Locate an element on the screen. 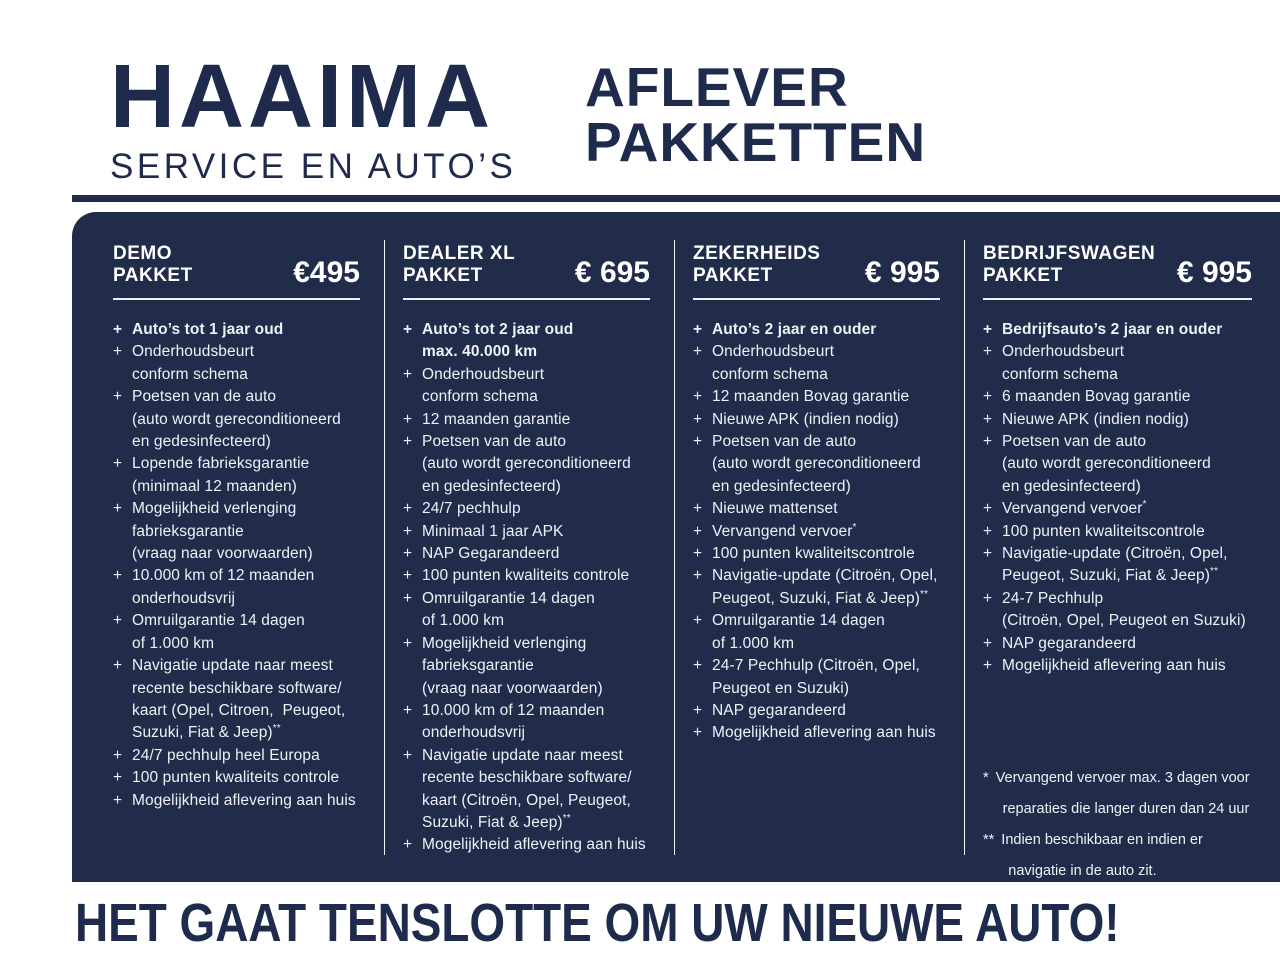 Image resolution: width=1280 pixels, height=960 pixels. feature-item: +100 punten kwaliteits controle is located at coordinates (526, 576).